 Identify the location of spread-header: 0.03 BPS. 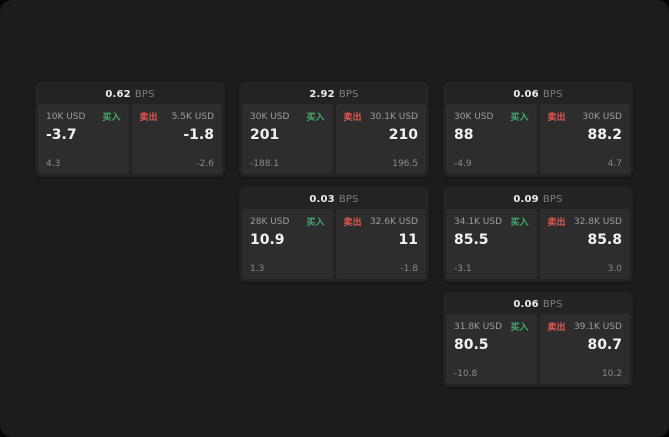
(334, 199).